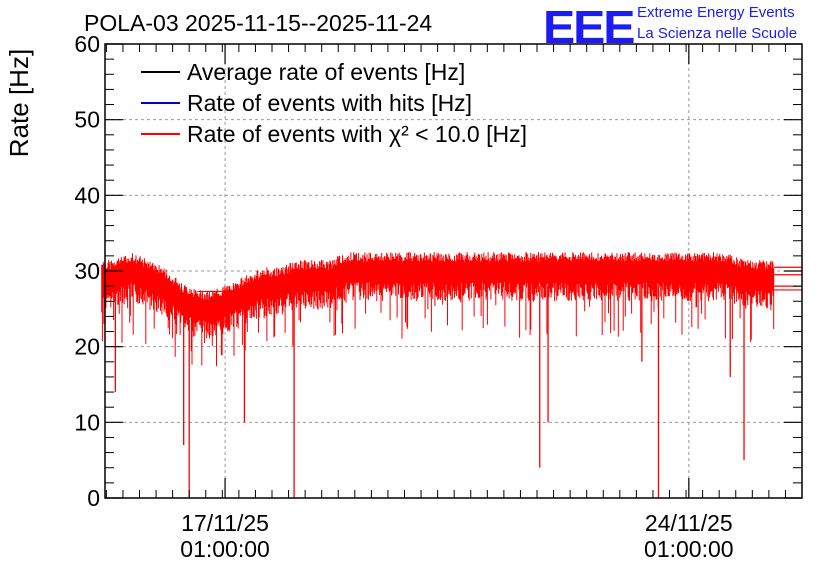 The height and width of the screenshot is (572, 836). I want to click on y-tick-label: 40, so click(87, 195).